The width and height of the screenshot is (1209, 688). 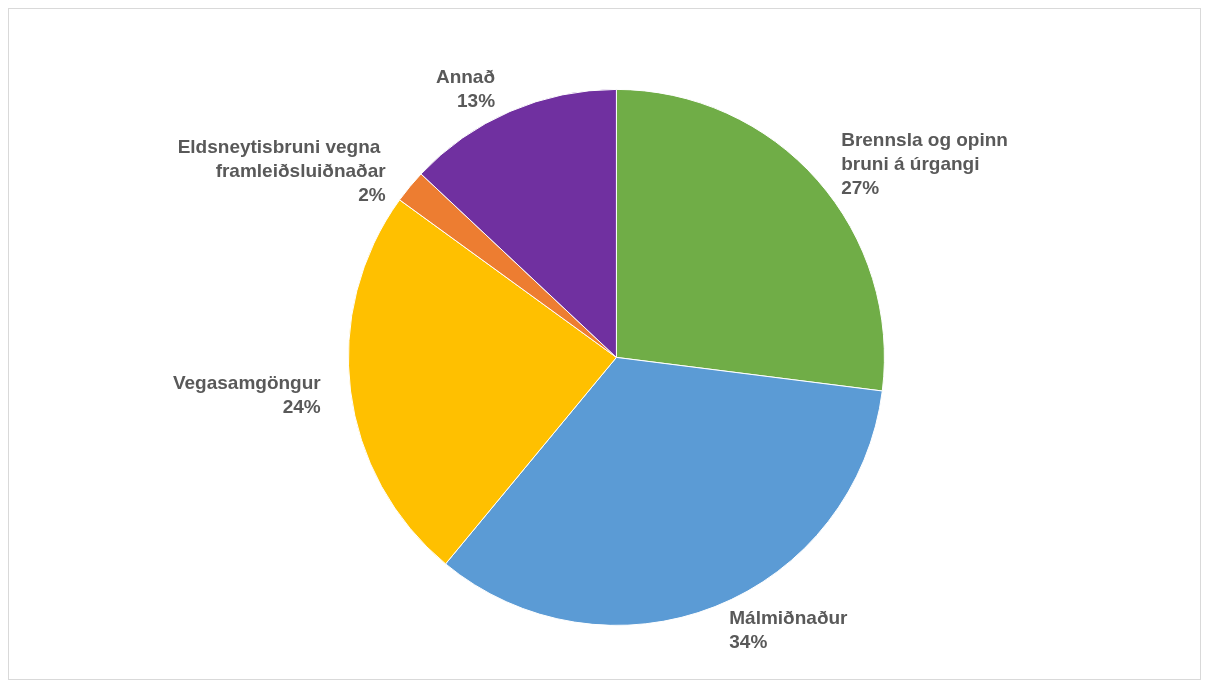 I want to click on slice-label: Brennsla og opinn bruni á úrgangi, so click(x=927, y=152).